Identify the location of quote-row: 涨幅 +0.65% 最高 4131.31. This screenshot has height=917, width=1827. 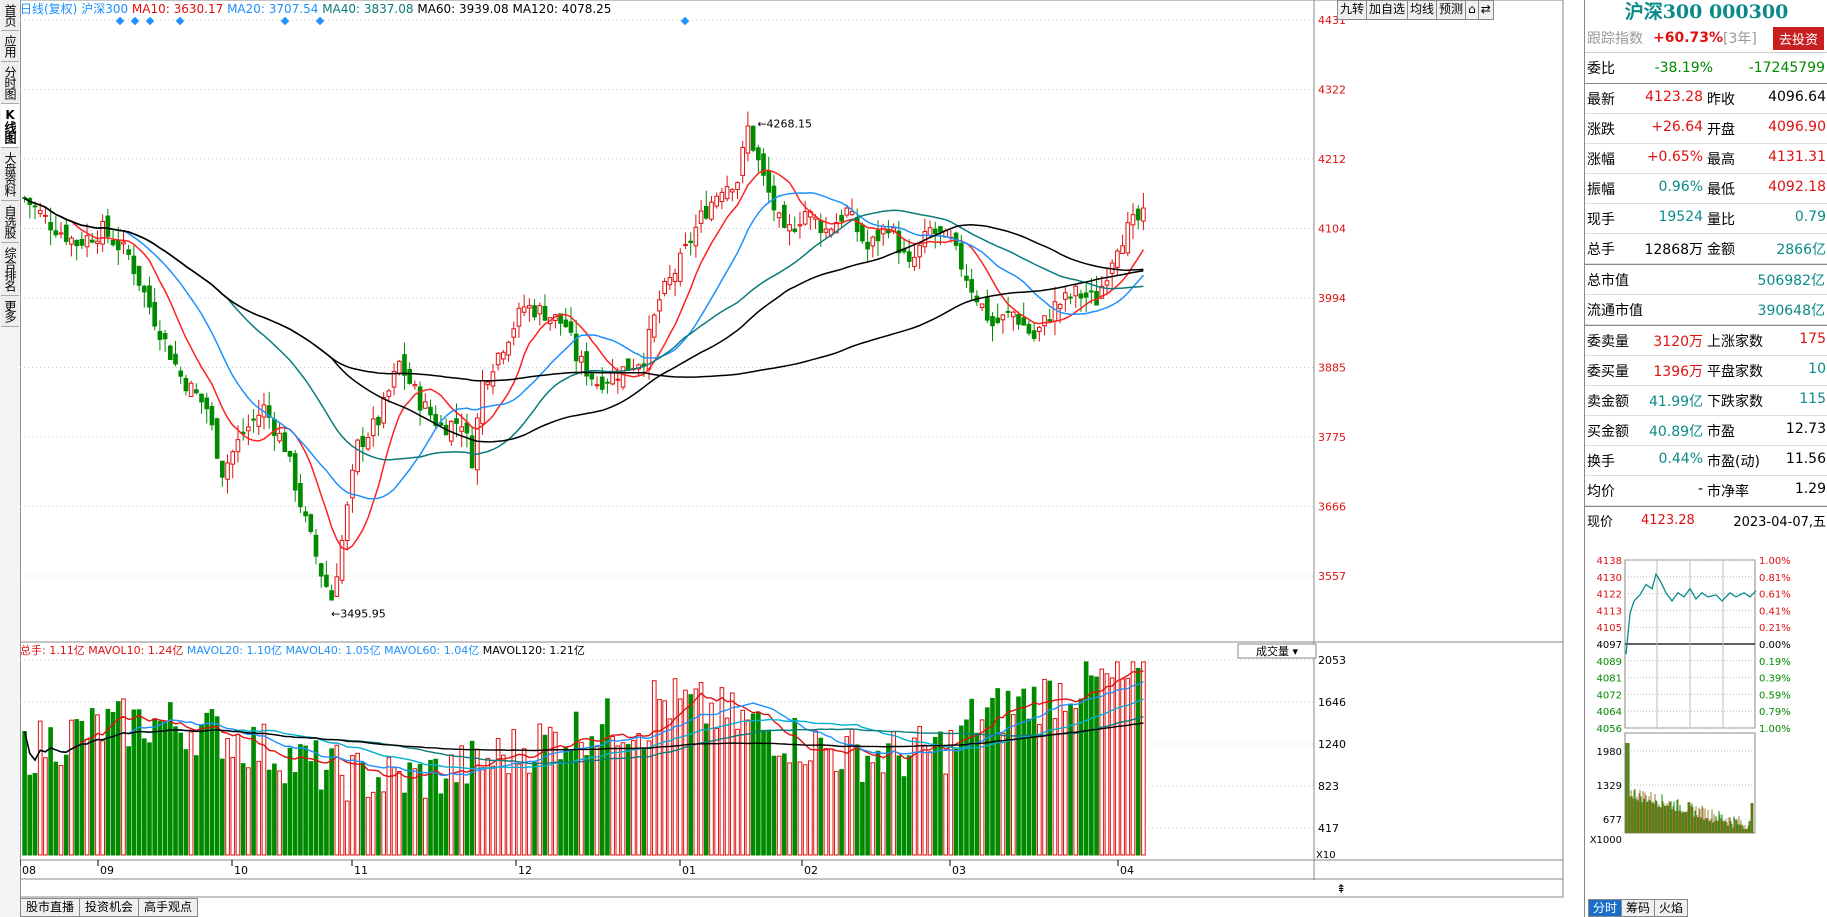
(1706, 159).